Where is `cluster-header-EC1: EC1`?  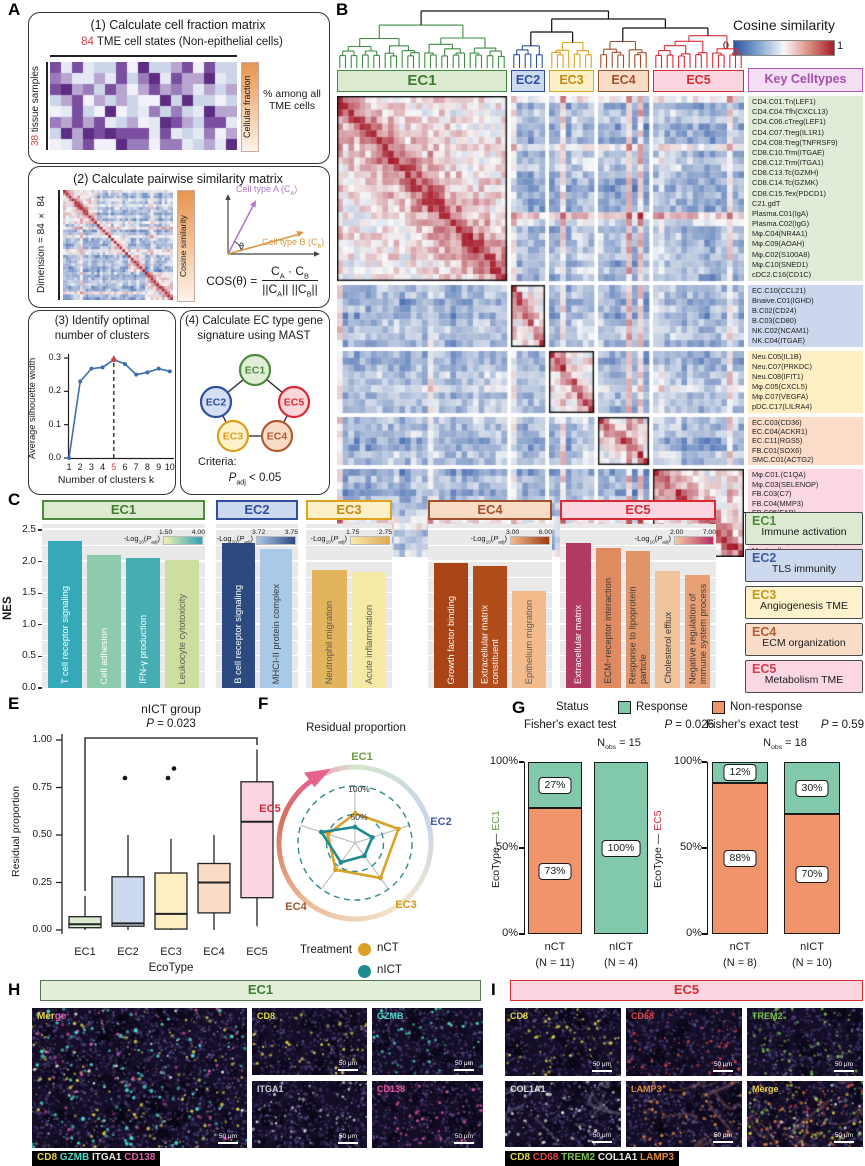
cluster-header-EC1: EC1 is located at coordinates (422, 81).